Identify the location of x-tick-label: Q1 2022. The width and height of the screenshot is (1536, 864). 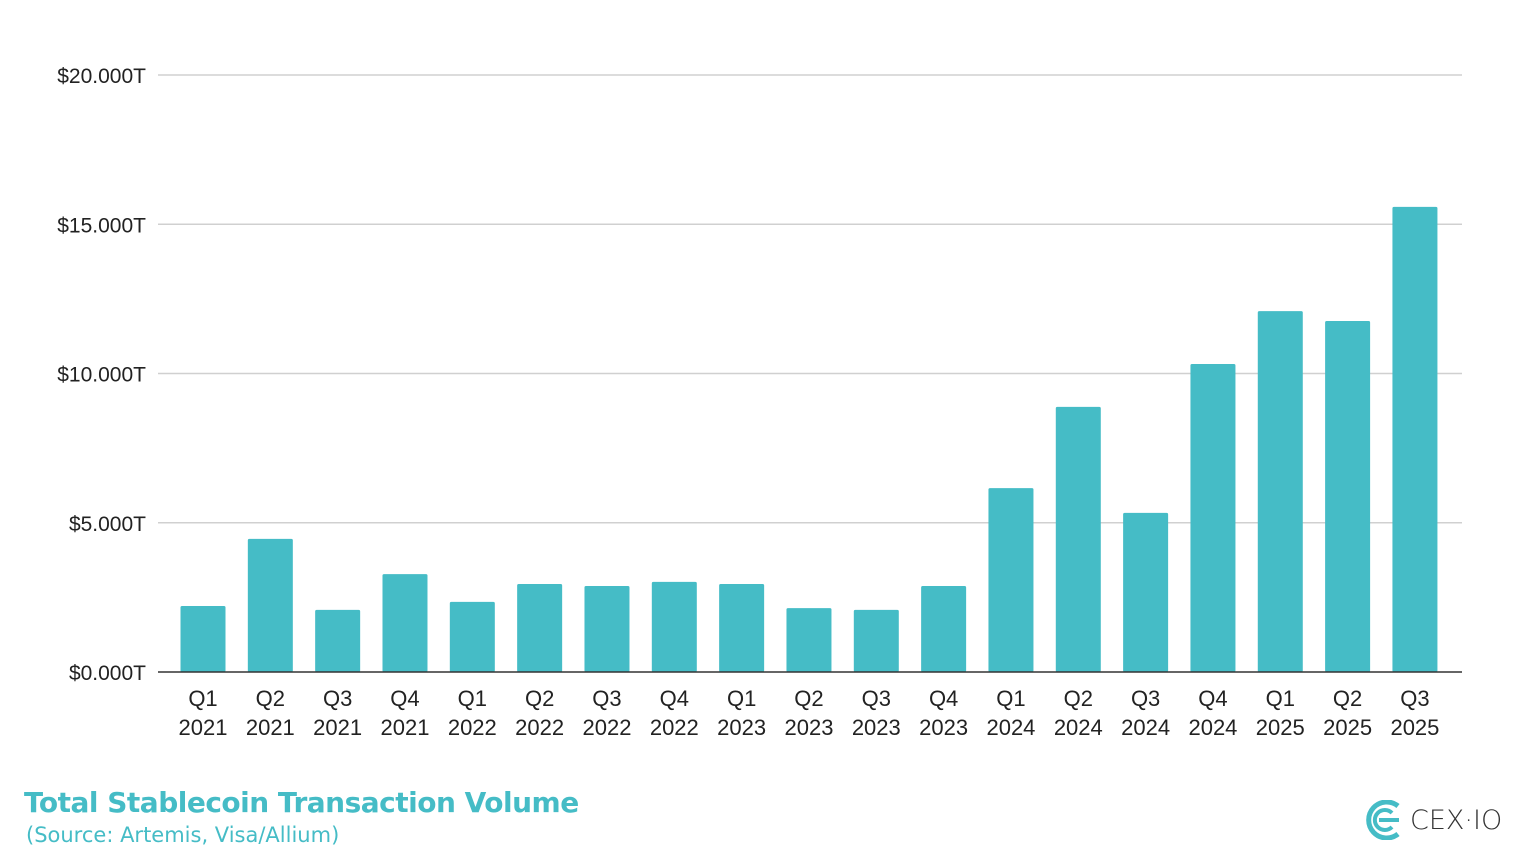
(472, 713).